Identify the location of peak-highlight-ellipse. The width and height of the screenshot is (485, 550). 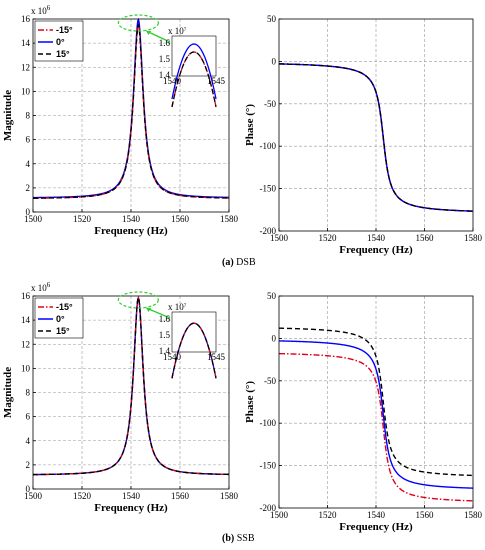
(138, 300).